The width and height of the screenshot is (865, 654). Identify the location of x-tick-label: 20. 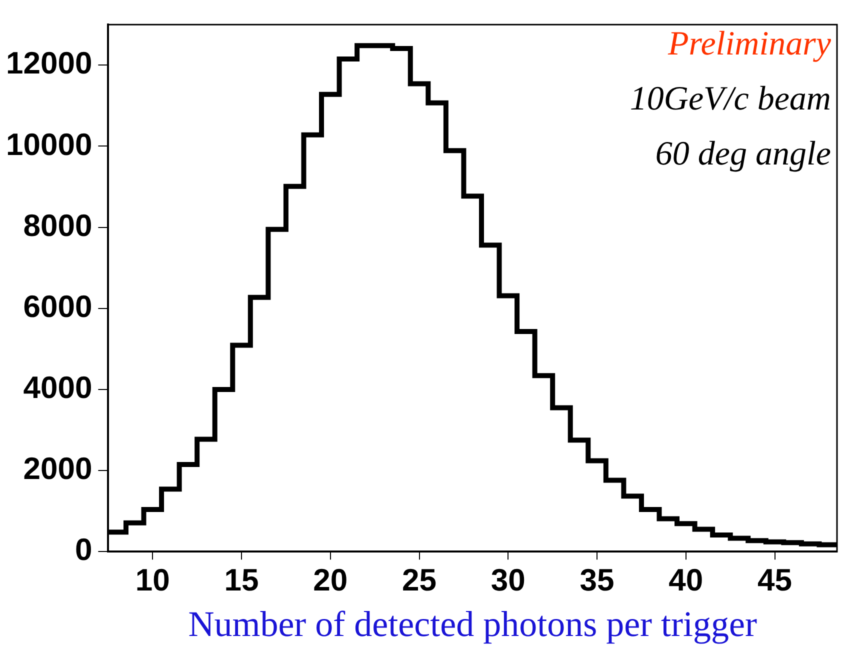
(330, 580).